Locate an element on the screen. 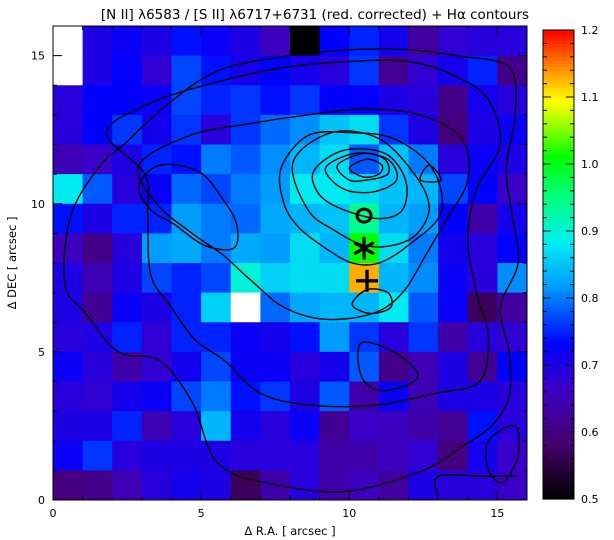 This screenshot has width=614, height=540. colorbar-tick-label: 1.1 is located at coordinates (590, 97).